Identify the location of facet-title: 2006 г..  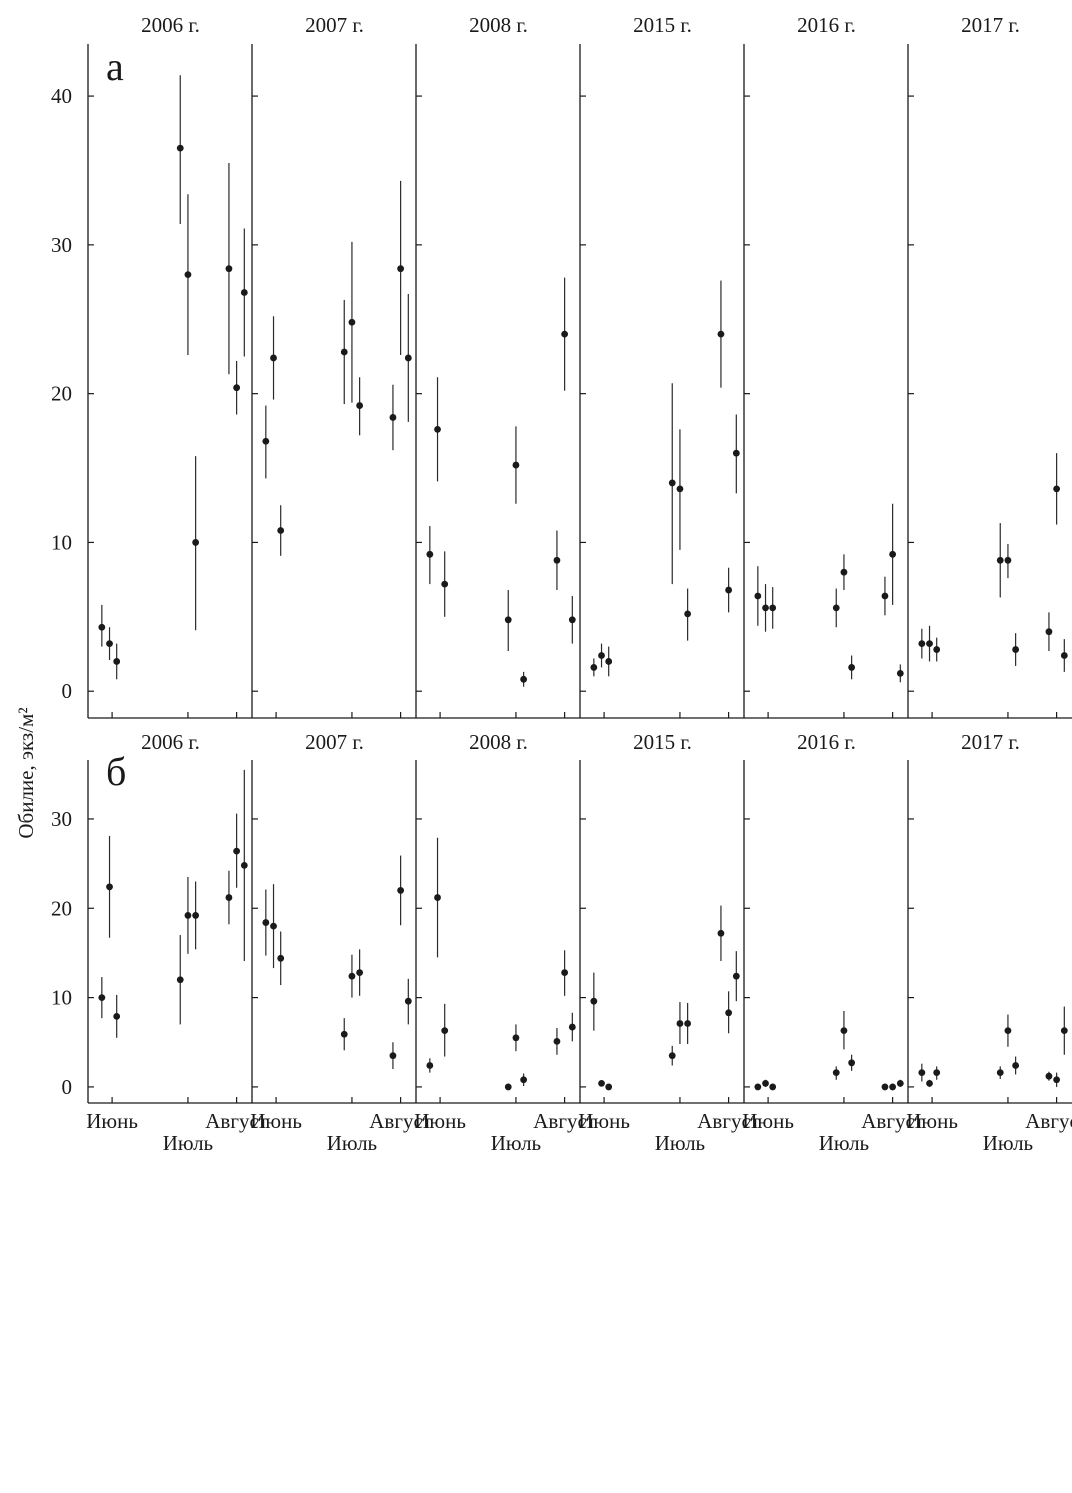
(170, 742).